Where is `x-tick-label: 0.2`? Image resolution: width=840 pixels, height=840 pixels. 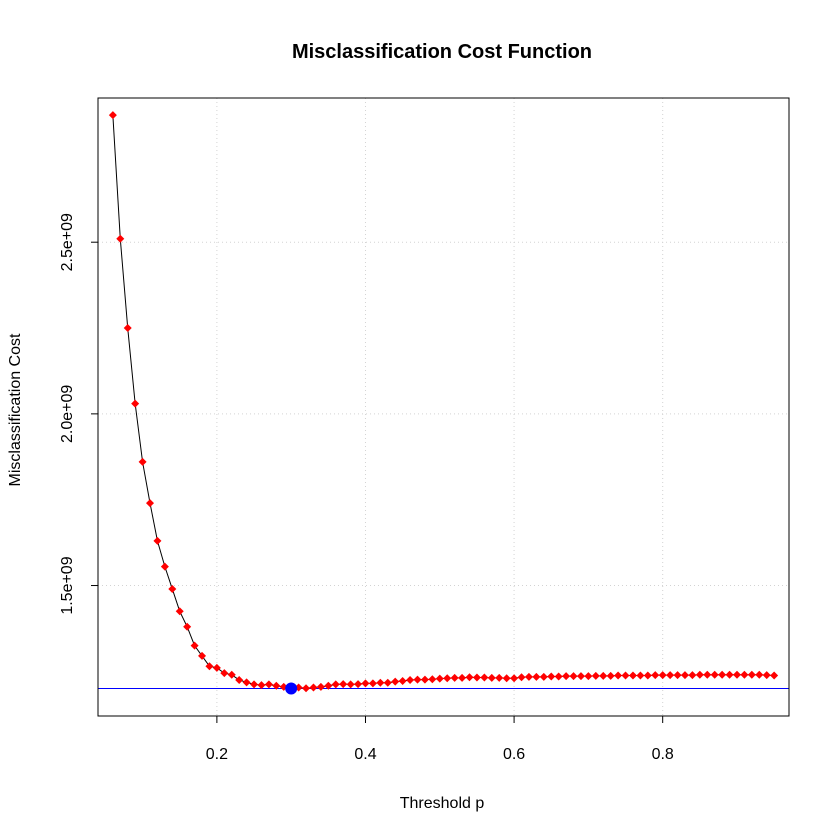 x-tick-label: 0.2 is located at coordinates (217, 754).